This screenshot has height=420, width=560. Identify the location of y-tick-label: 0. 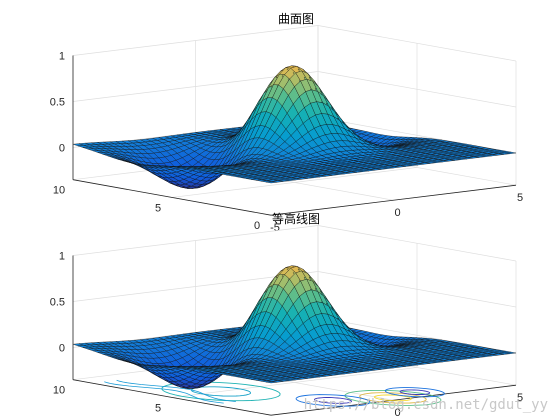
(257, 226).